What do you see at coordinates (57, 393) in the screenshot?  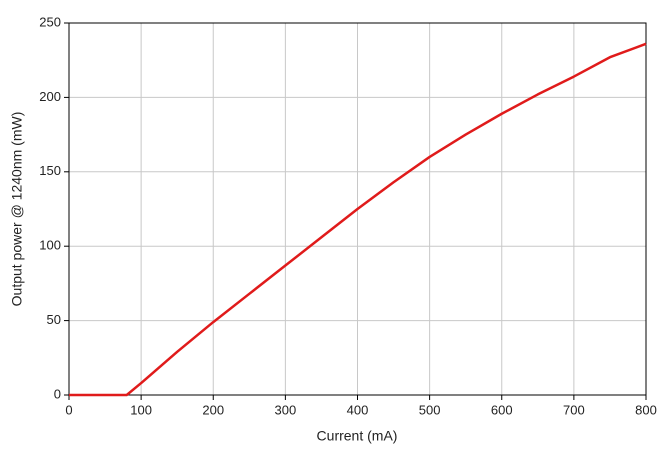 I see `y-tick-label: 0` at bounding box center [57, 393].